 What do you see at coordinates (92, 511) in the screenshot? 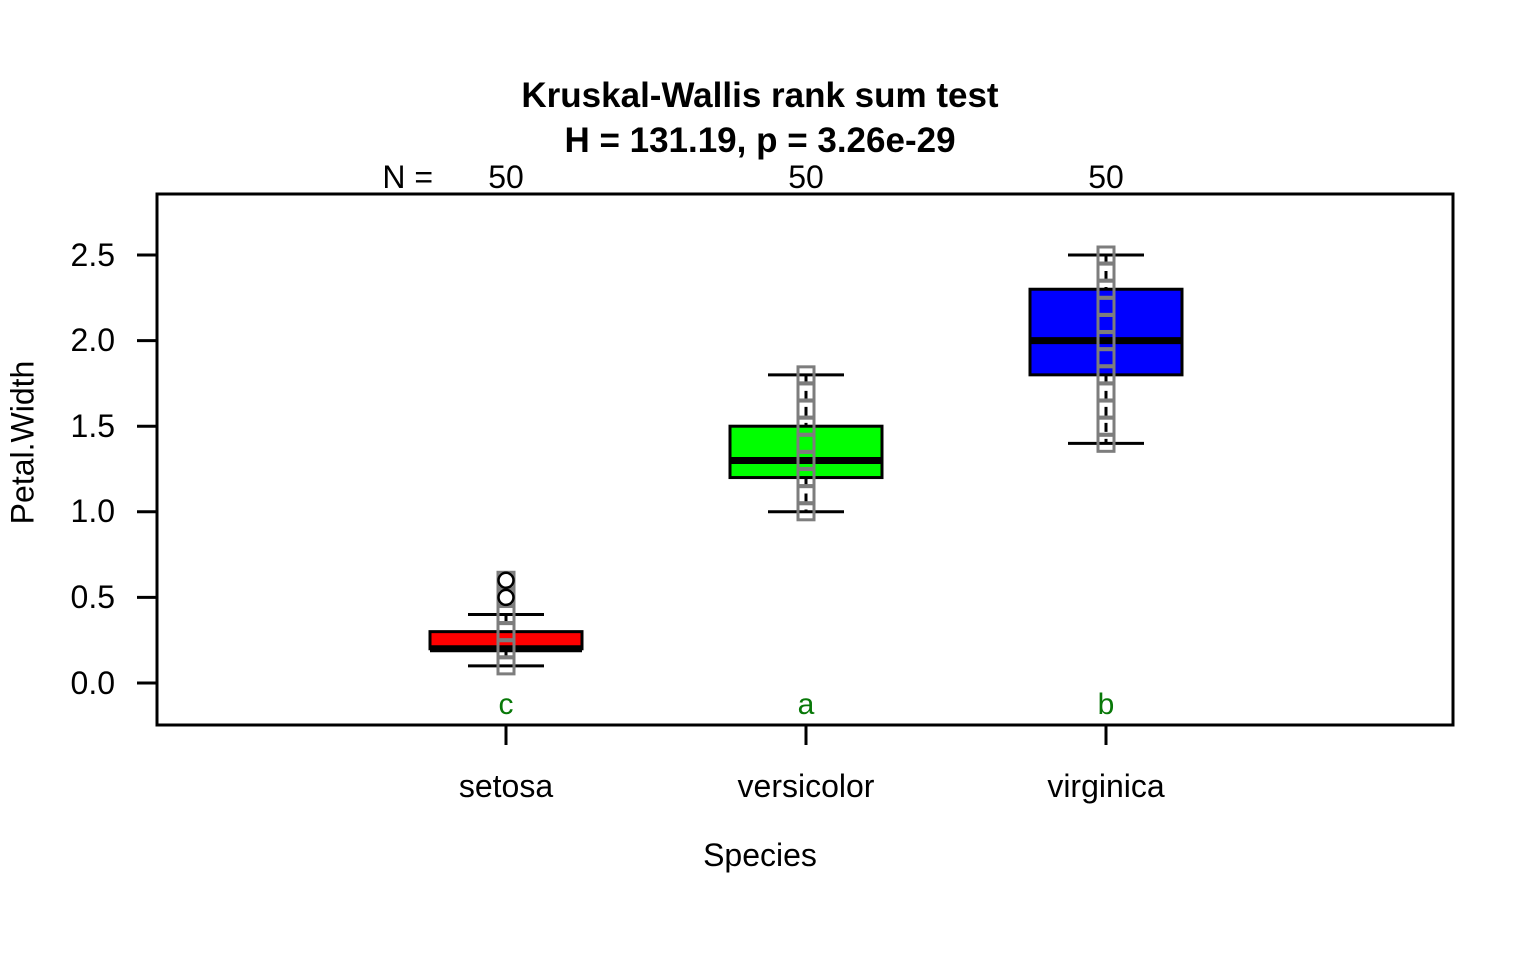
I see `y-tick-label: 1.0` at bounding box center [92, 511].